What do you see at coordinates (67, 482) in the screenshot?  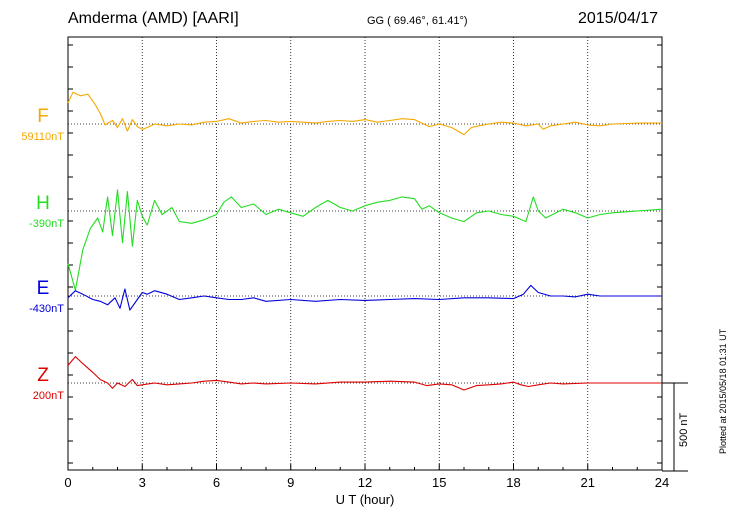 I see `x-tick-label: 0` at bounding box center [67, 482].